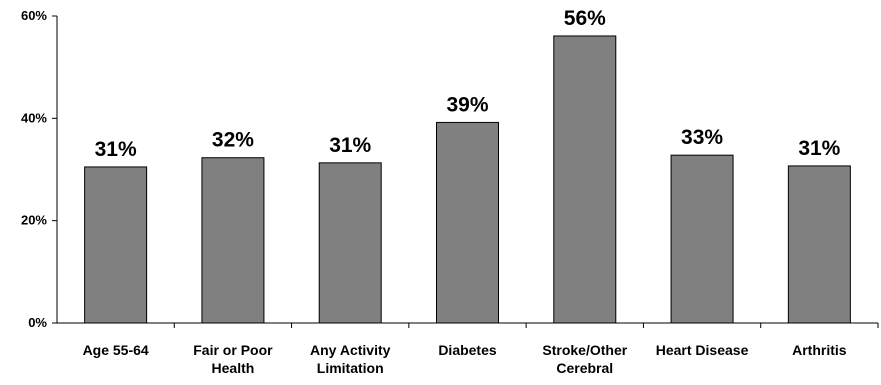 The image size is (881, 385). What do you see at coordinates (350, 368) in the screenshot?
I see `category-label: Limitation` at bounding box center [350, 368].